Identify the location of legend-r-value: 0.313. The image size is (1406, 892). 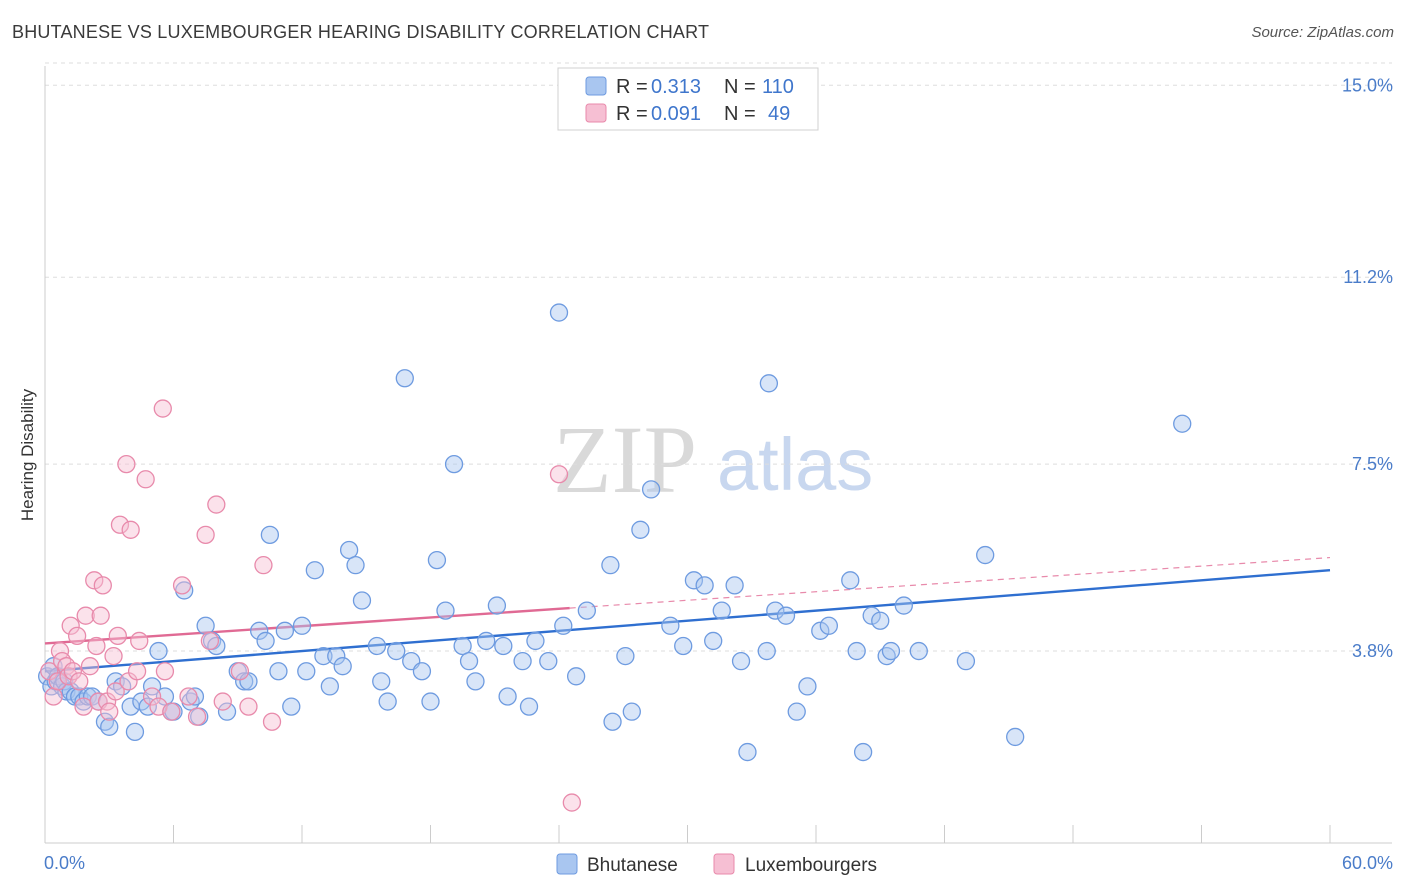
(676, 87).